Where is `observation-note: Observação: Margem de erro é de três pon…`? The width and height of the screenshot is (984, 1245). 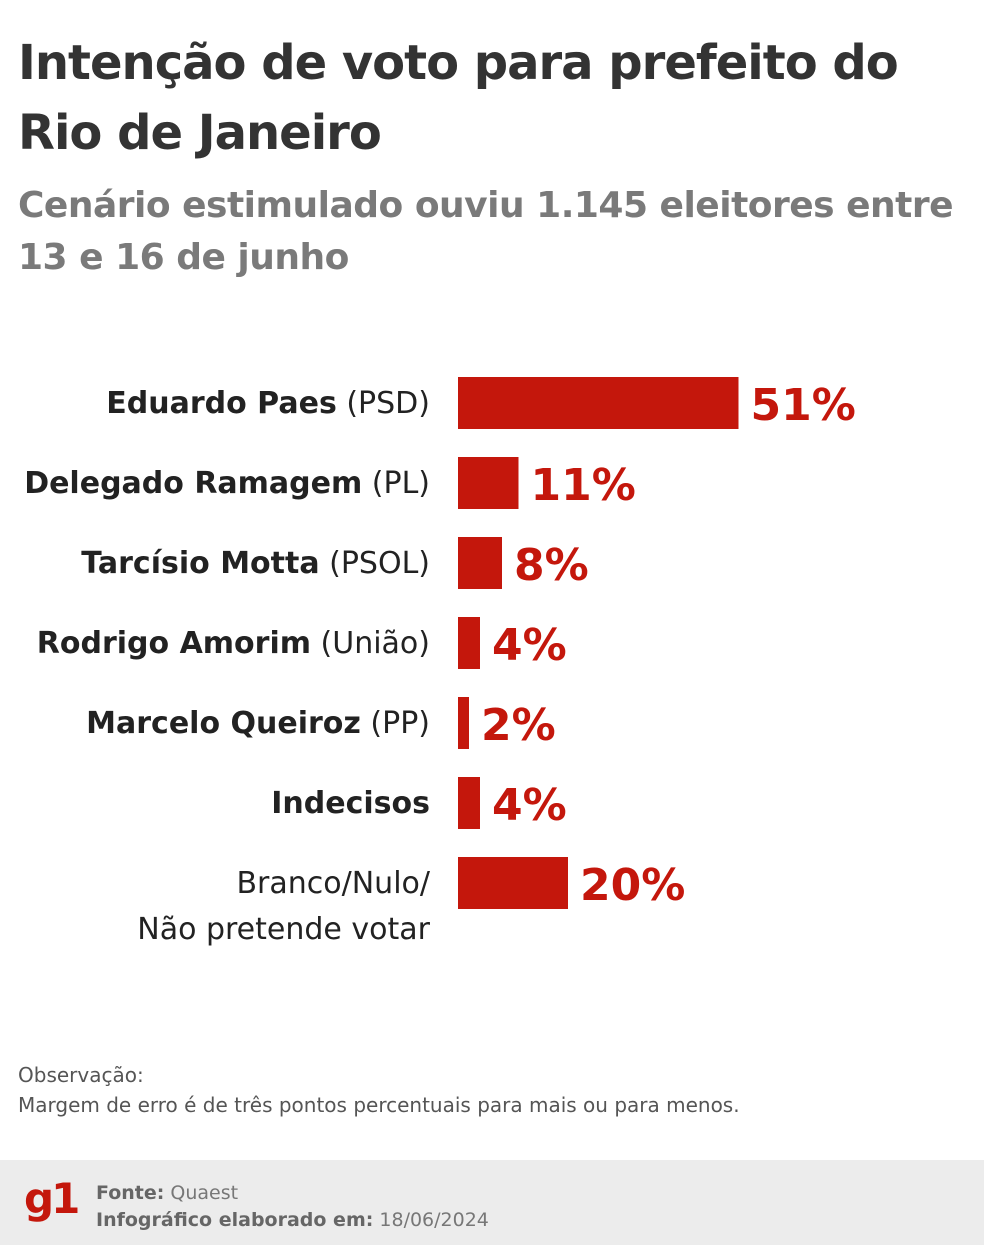
observation-note: Observação: Margem de erro é de três pon… is located at coordinates (379, 1090).